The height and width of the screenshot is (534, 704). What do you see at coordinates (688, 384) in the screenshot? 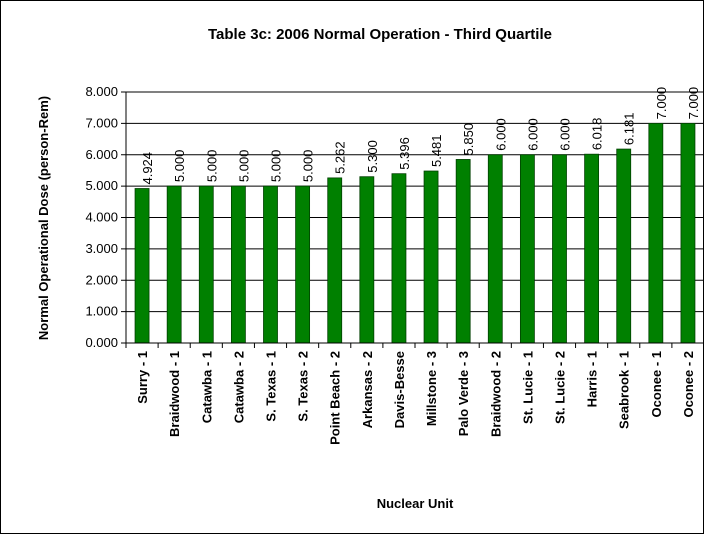
I see `x-tick-label: Oconee - 2` at bounding box center [688, 384].